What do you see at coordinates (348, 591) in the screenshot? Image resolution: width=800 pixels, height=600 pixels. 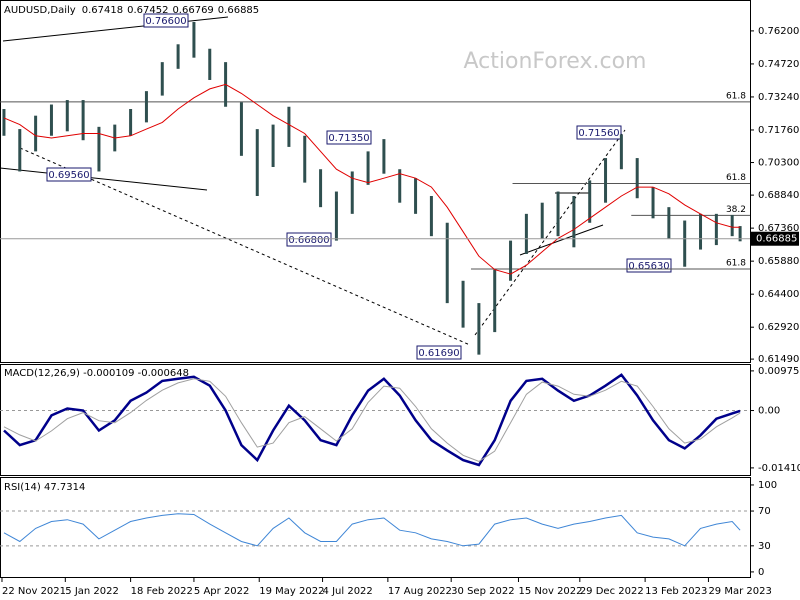 I see `x-tick-label: 4 Jul 2022` at bounding box center [348, 591].